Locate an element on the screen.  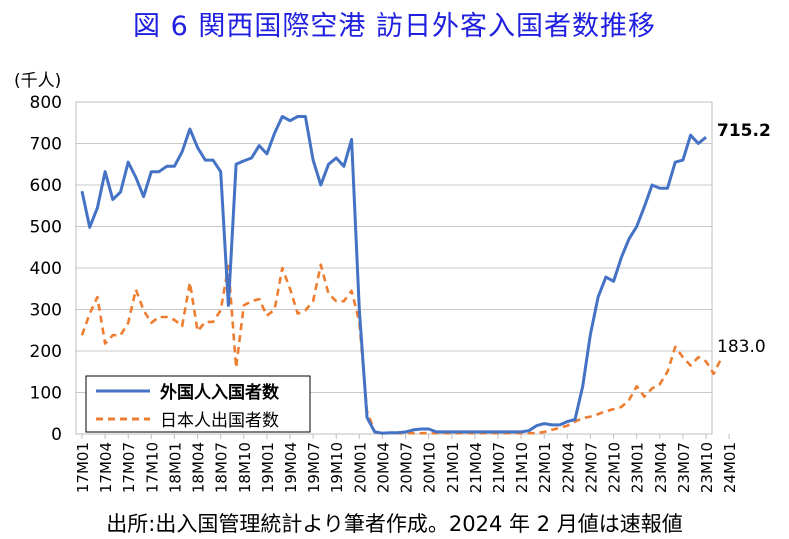
y-tick-label: 200 is located at coordinates (46, 352).